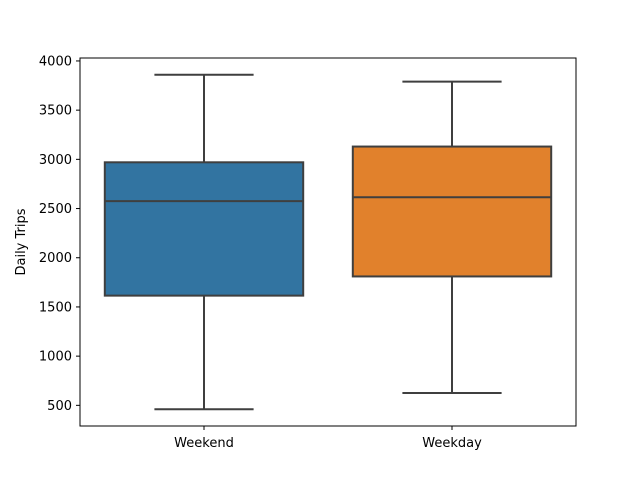  I want to click on y-tick-label: 3500, so click(55, 111).